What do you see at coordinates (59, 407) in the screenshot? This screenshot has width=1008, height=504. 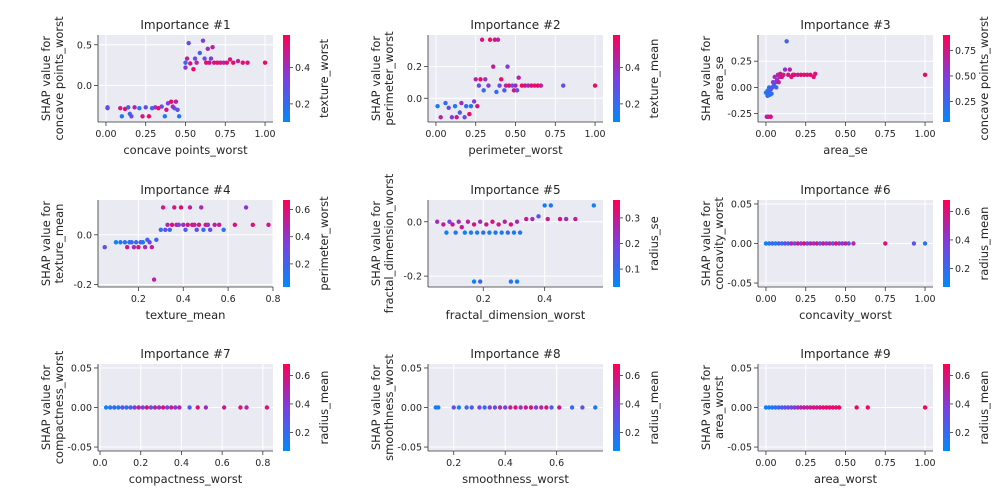 I see `y-axis-label: compactness_worst` at bounding box center [59, 407].